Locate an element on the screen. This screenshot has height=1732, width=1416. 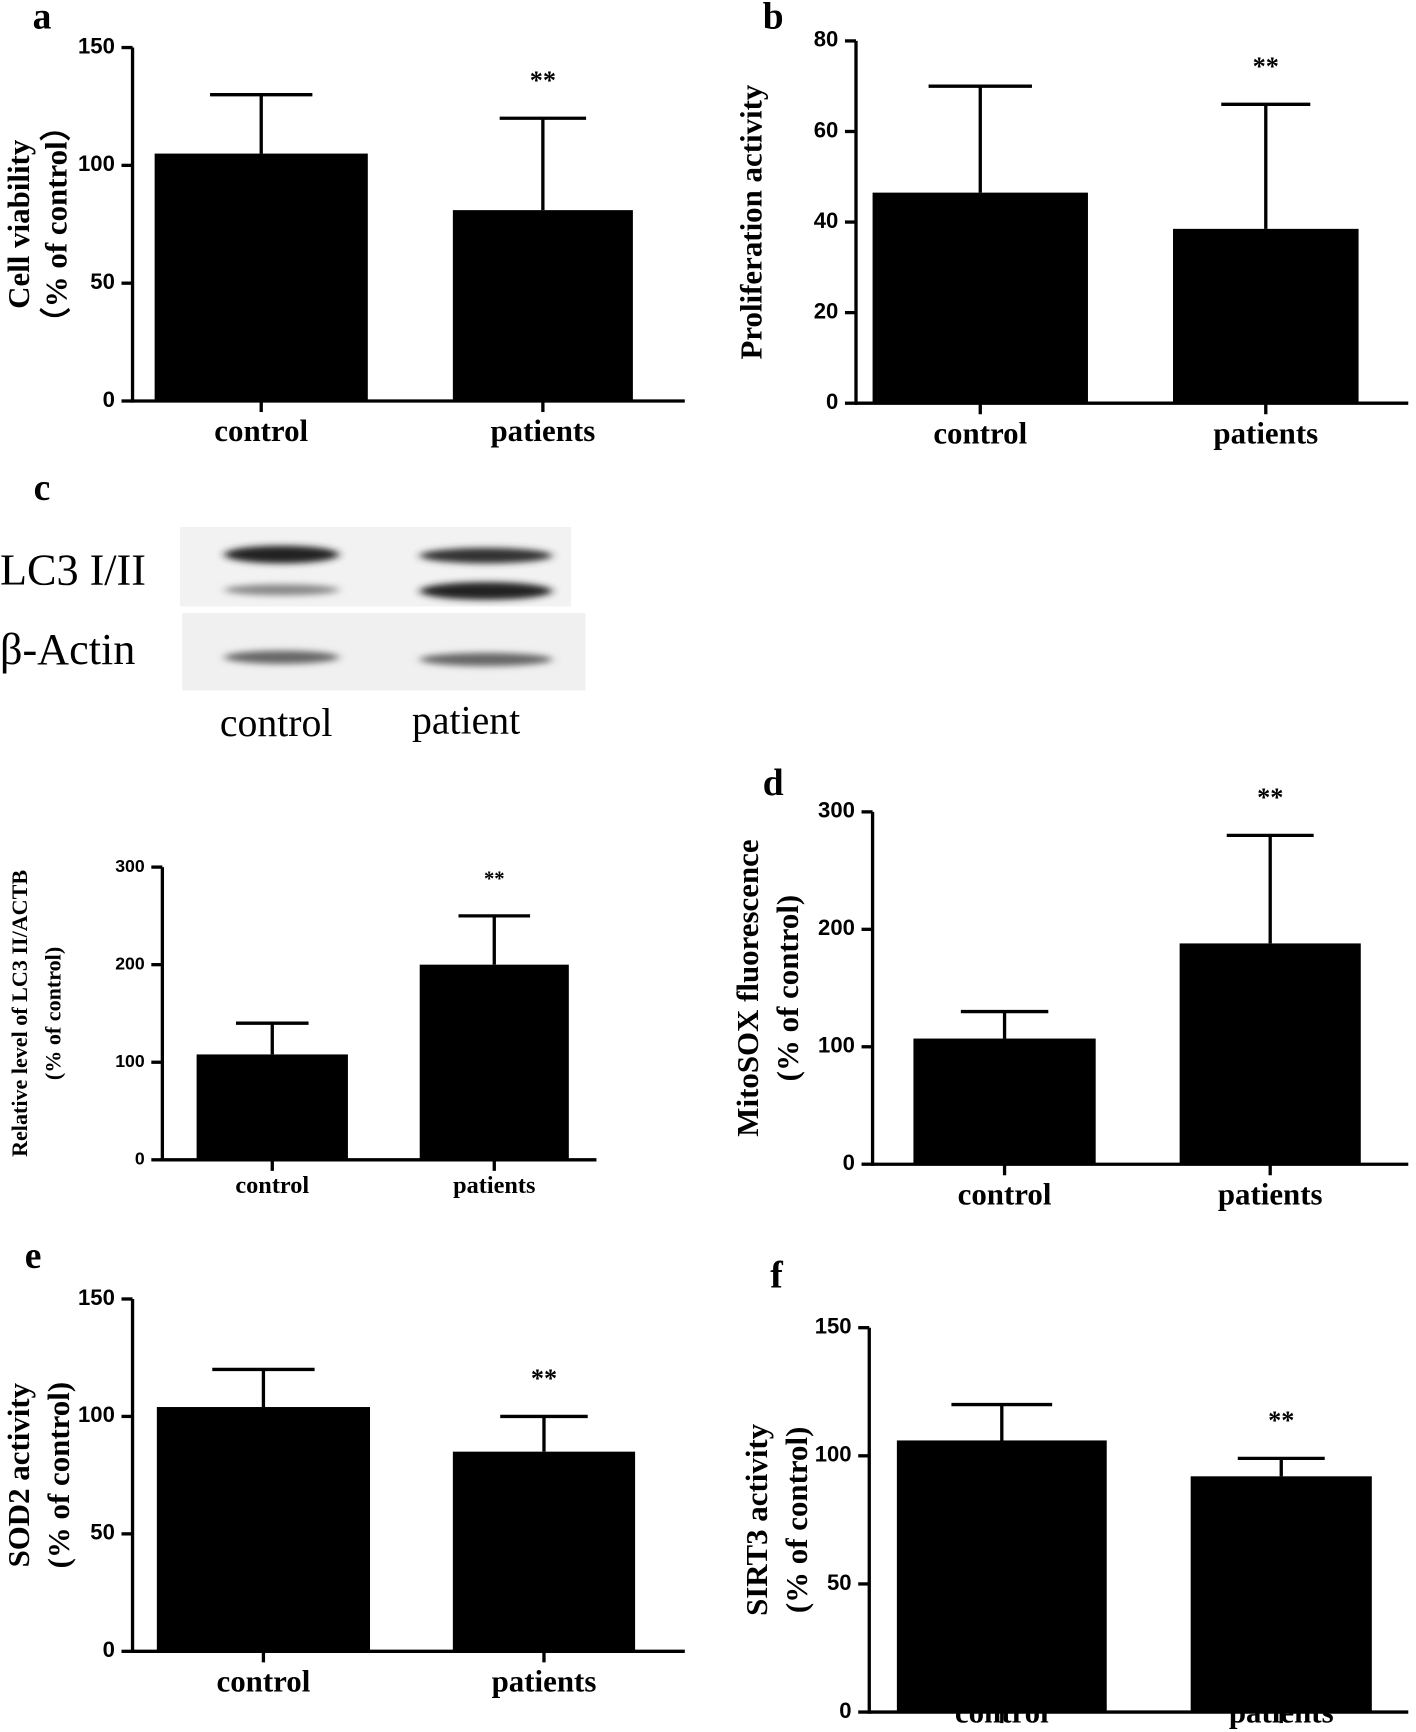
y-axis-label: SOD2 activity is located at coordinates (18, 1474).